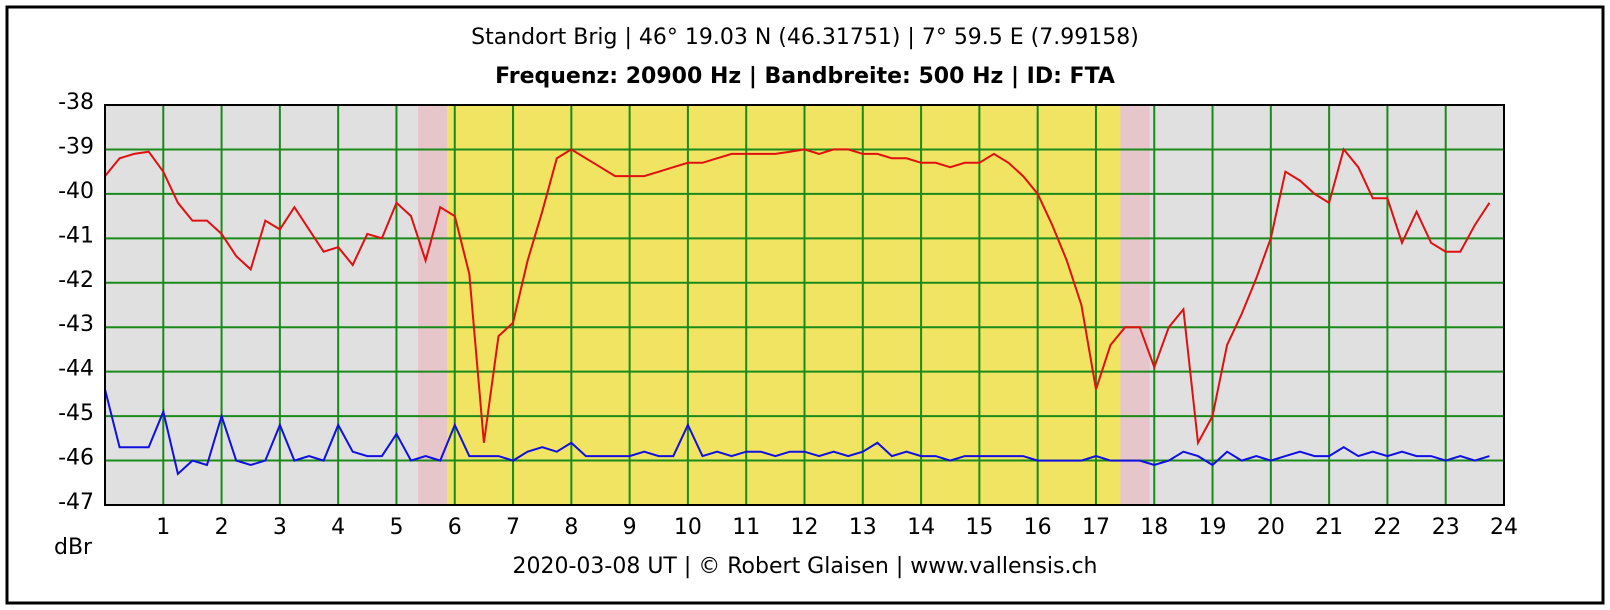  Describe the element at coordinates (1446, 527) in the screenshot. I see `x-tick-label: 23` at that location.